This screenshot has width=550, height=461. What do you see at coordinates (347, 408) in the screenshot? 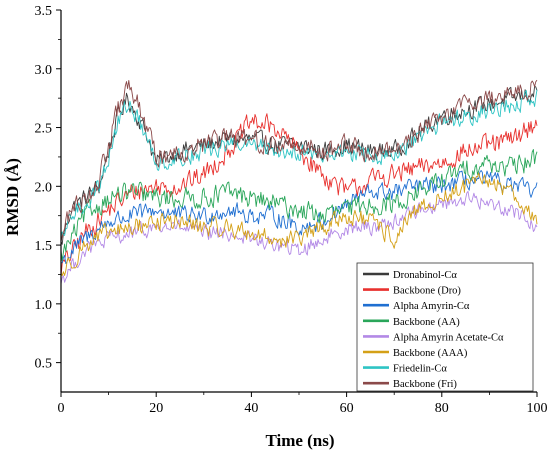
I see `x-tick-label-3: 60` at bounding box center [347, 408].